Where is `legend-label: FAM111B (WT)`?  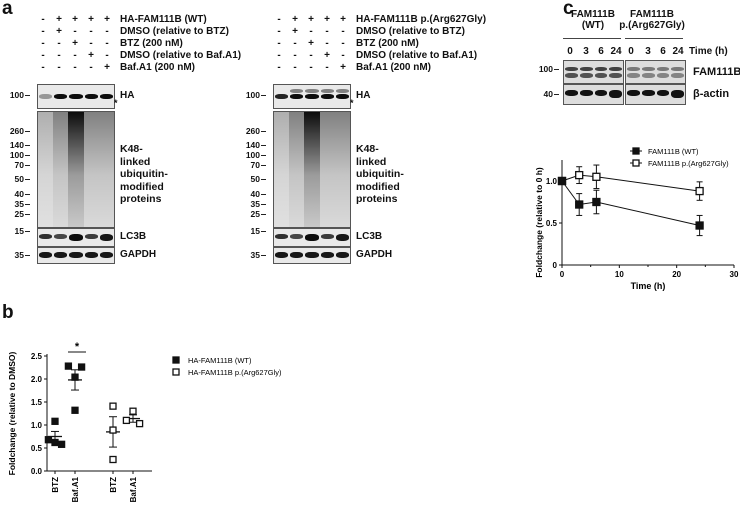 legend-label: FAM111B (WT) is located at coordinates (673, 151).